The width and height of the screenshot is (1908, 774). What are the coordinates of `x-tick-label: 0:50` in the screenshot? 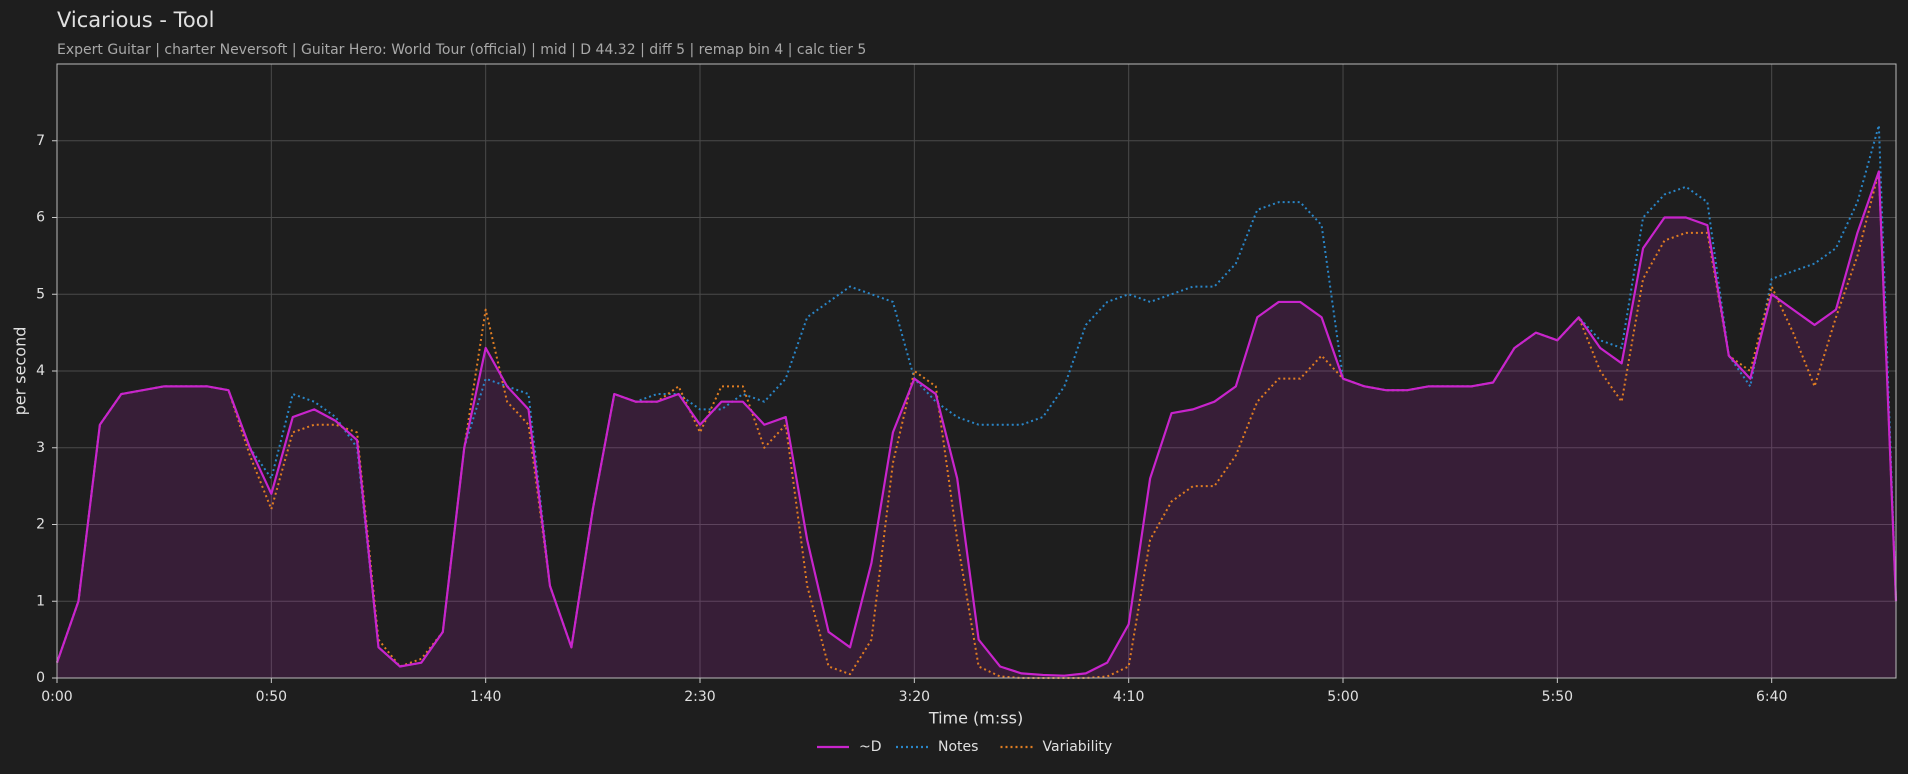 It's located at (271, 697).